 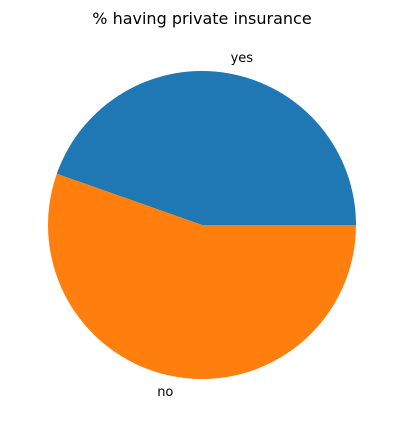 I want to click on pie-label-yes: yes, so click(x=242, y=58).